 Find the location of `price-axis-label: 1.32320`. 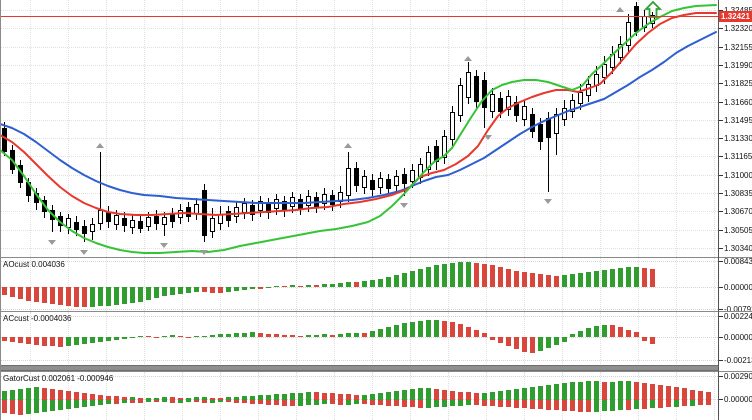

price-axis-label: 1.32320 is located at coordinates (738, 28).